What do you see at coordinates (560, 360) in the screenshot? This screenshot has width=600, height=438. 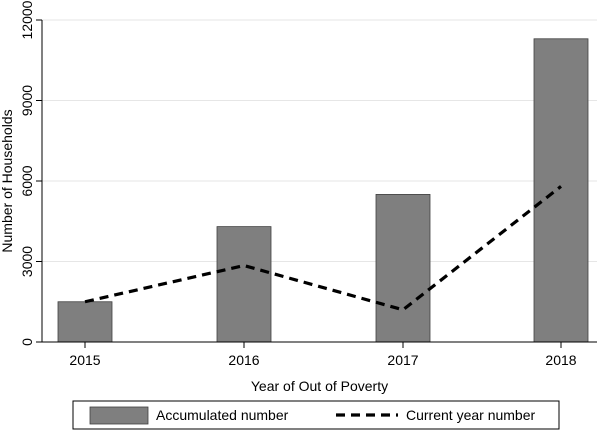 I see `x-tick-label: 2018` at bounding box center [560, 360].